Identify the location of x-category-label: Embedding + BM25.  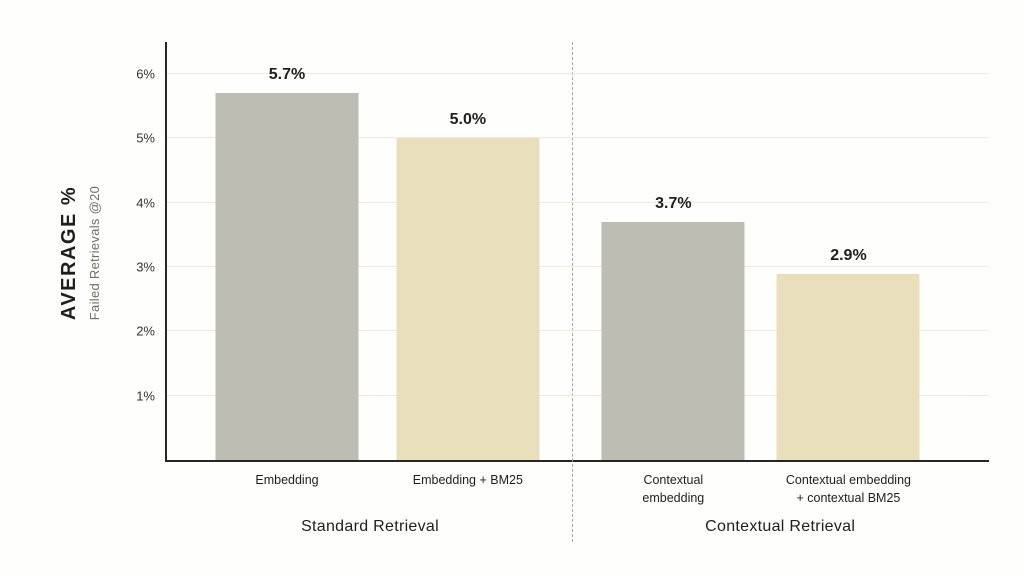
(467, 480).